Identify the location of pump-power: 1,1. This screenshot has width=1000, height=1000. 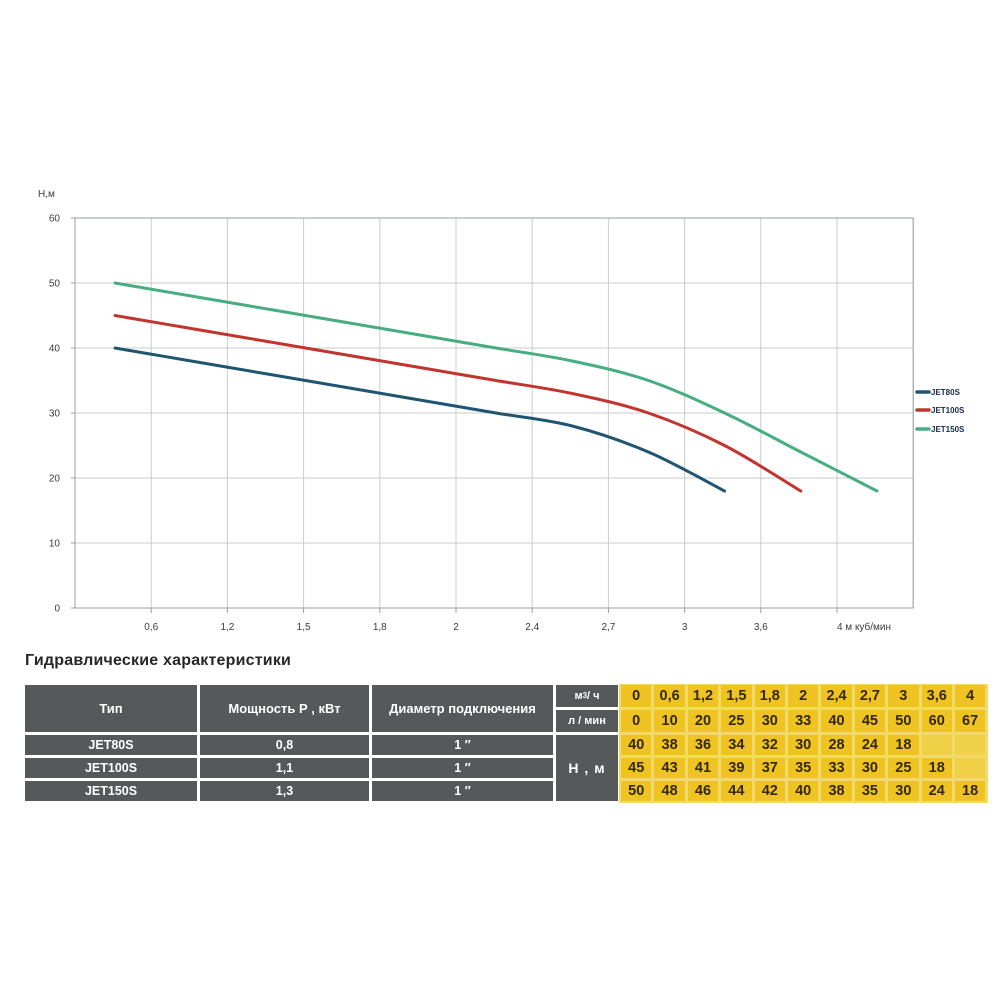
(284, 768).